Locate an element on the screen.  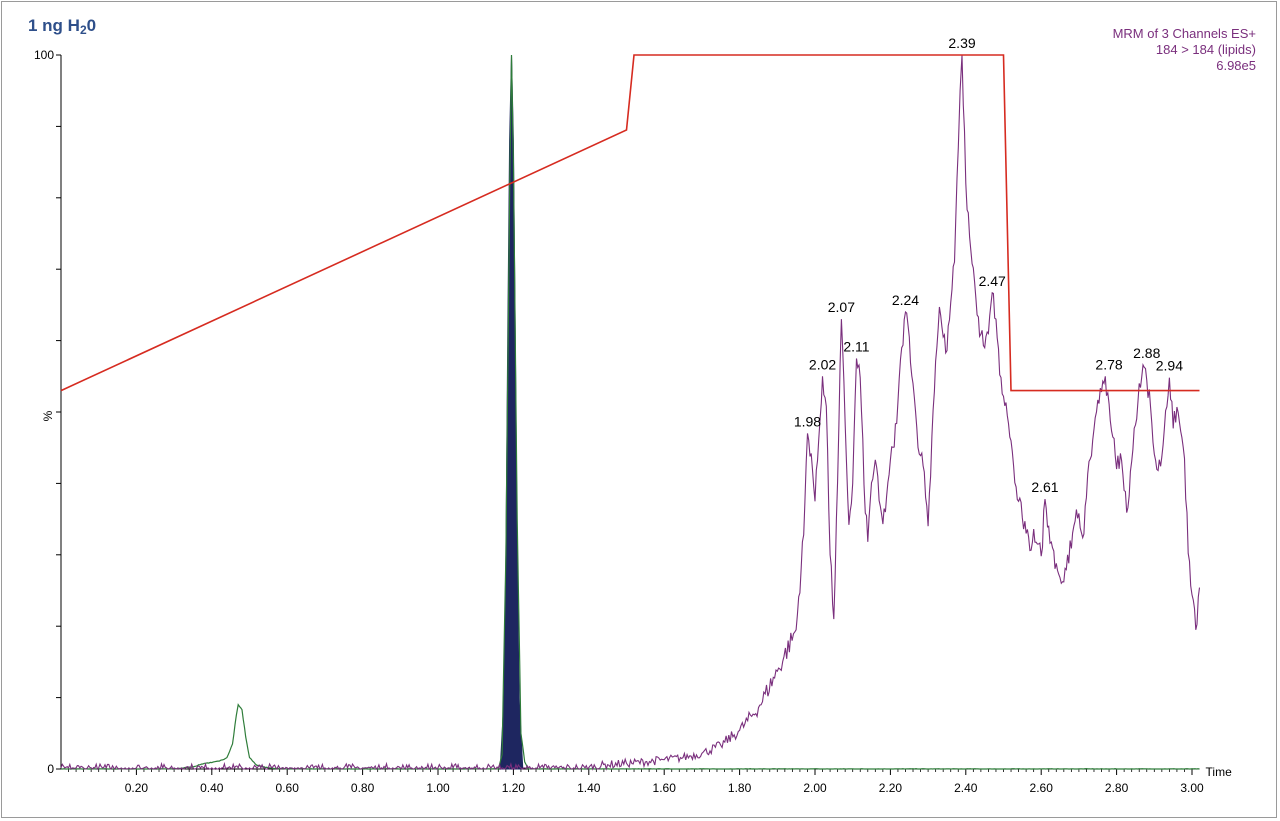
x-tick-label: 3.00 is located at coordinates (1192, 788).